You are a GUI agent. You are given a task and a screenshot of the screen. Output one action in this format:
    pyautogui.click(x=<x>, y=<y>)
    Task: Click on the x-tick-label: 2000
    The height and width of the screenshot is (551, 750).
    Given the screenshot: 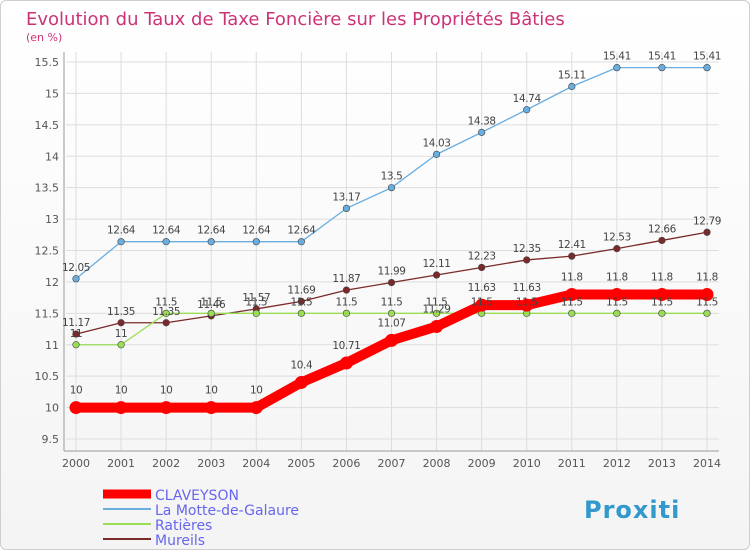 What is the action you would take?
    pyautogui.click(x=76, y=463)
    